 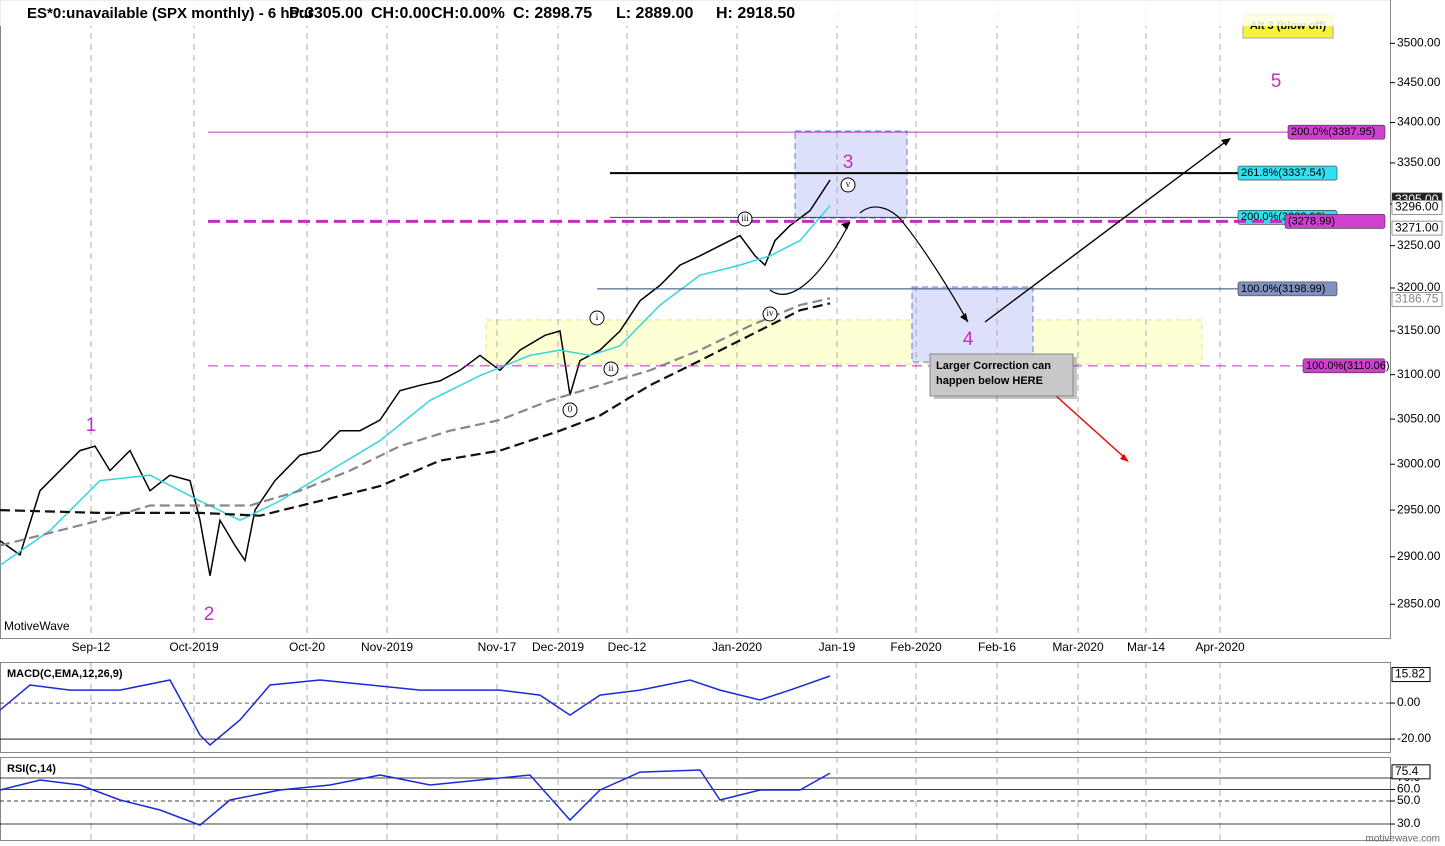 I want to click on level-label: (3278.99), so click(x=1311, y=221).